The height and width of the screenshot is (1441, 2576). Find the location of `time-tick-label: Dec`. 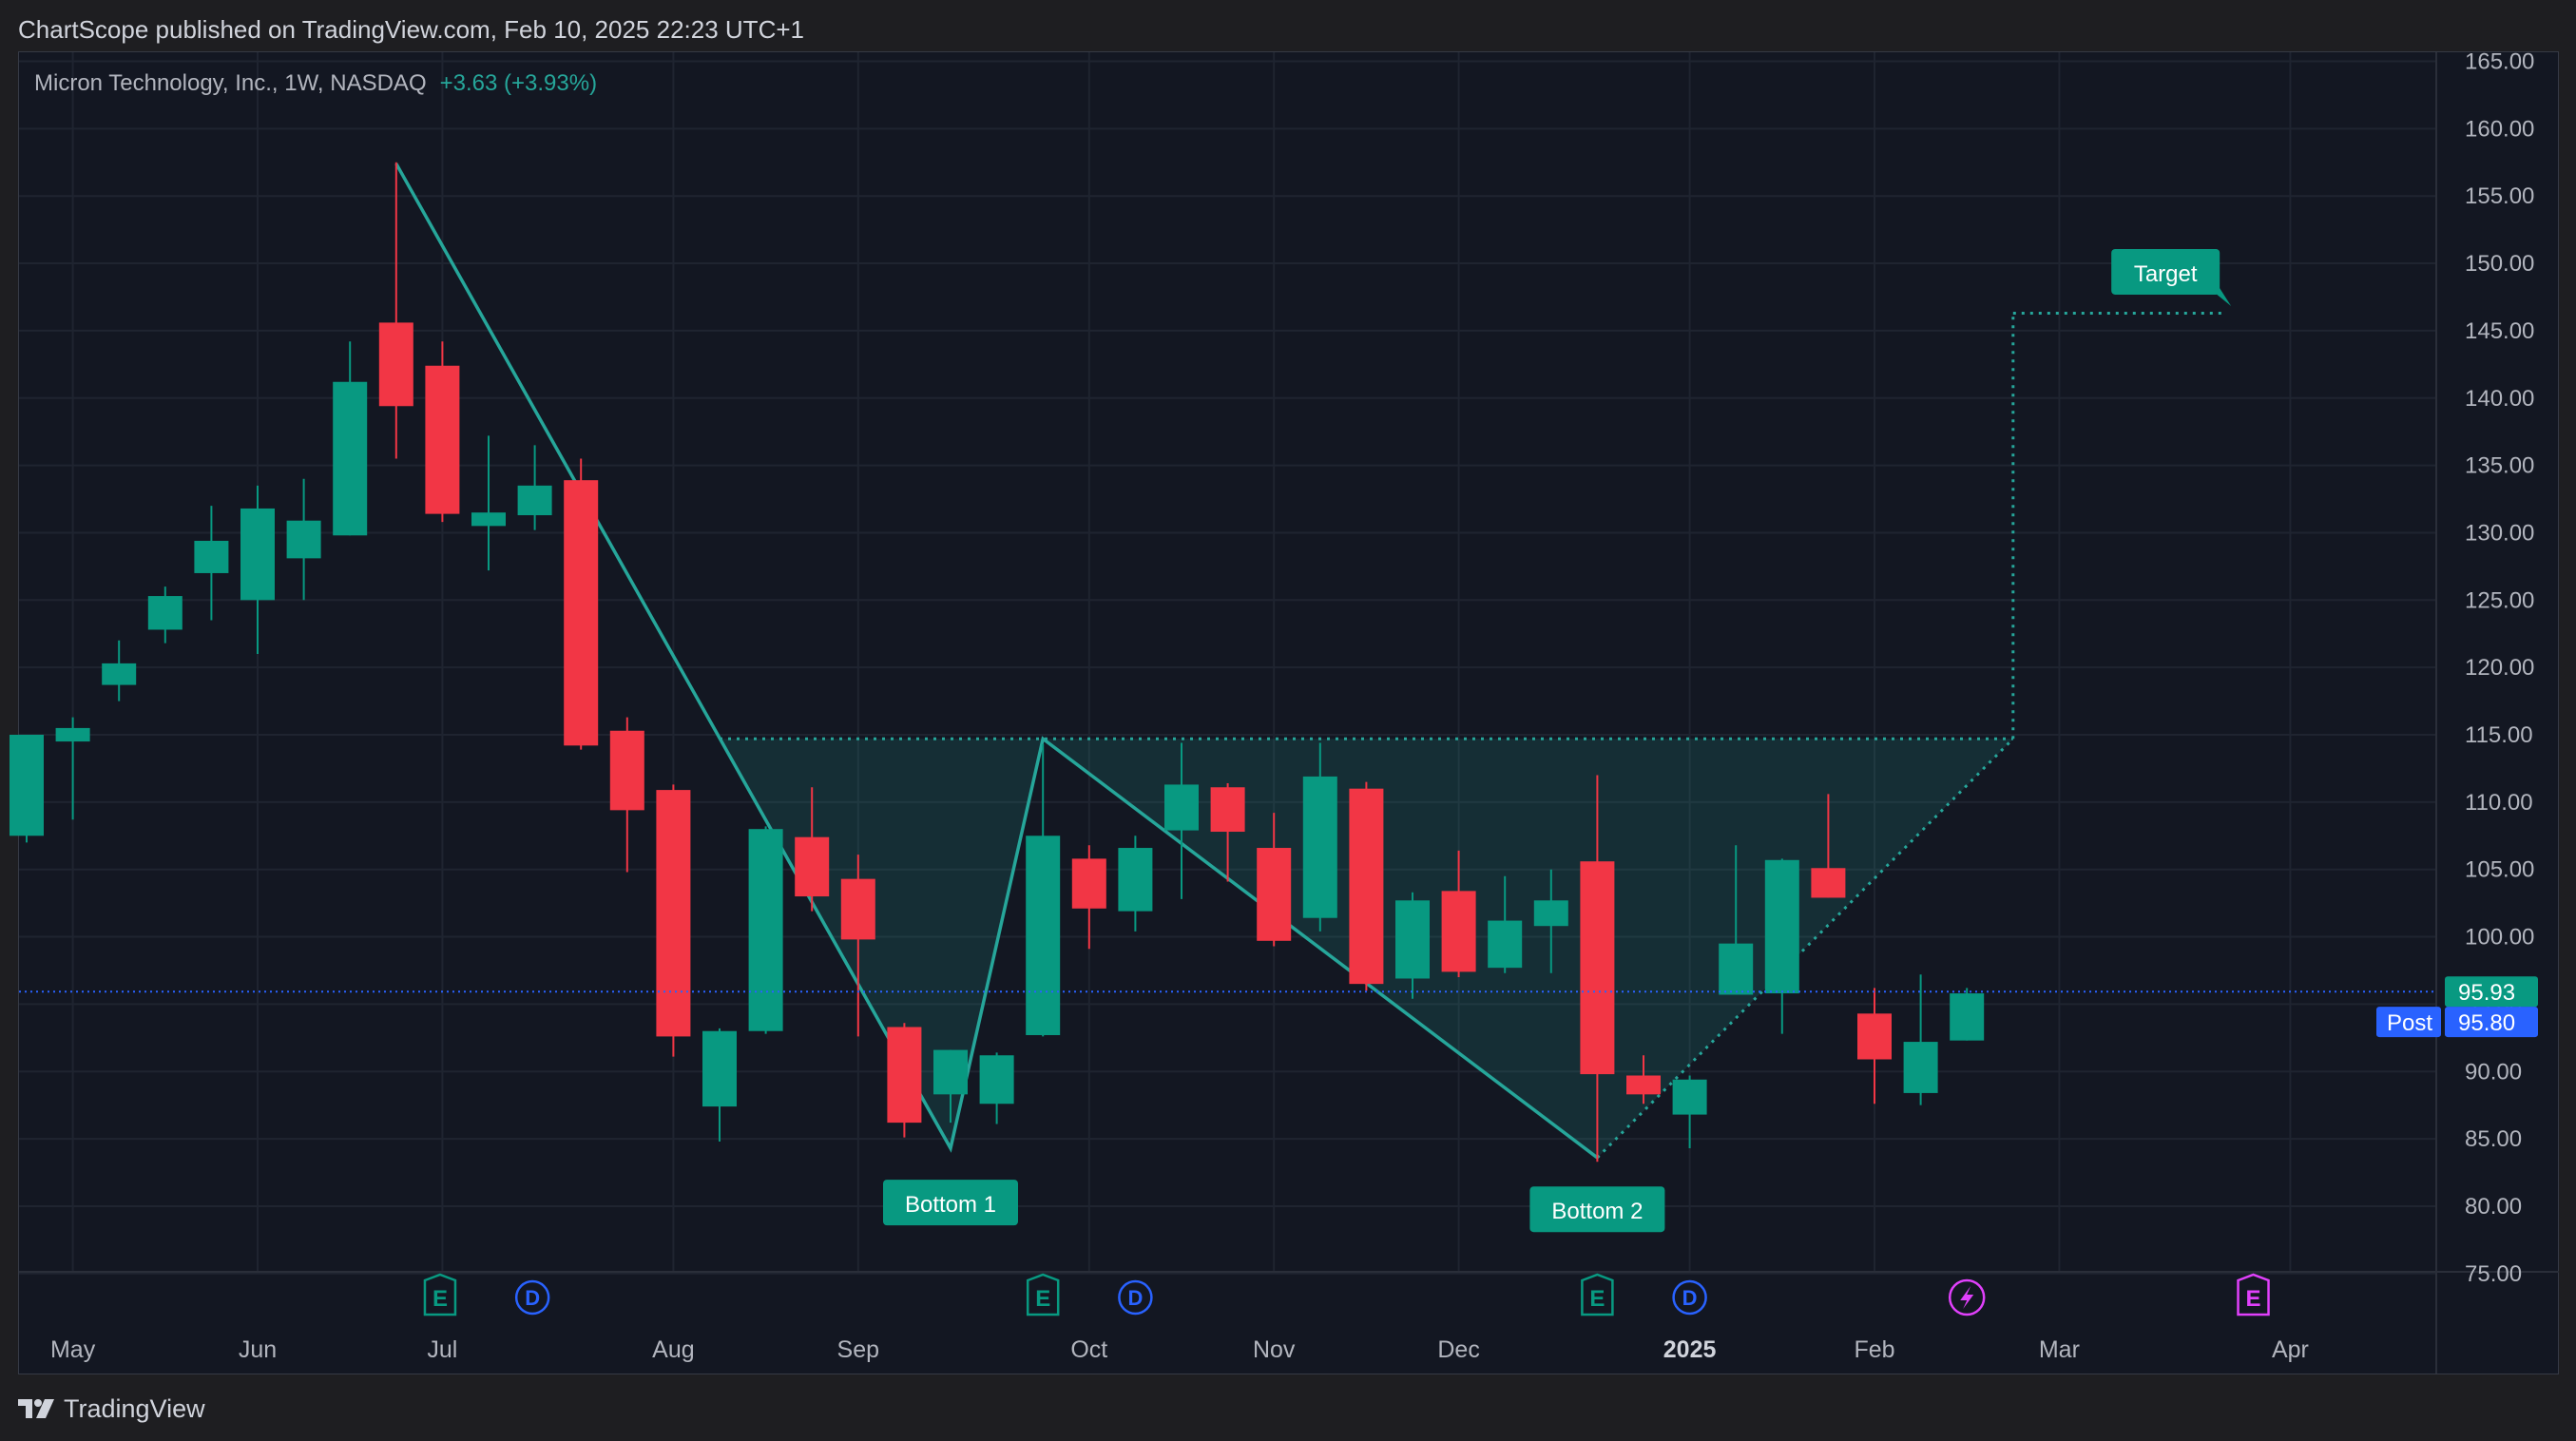

time-tick-label: Dec is located at coordinates (1458, 1349).